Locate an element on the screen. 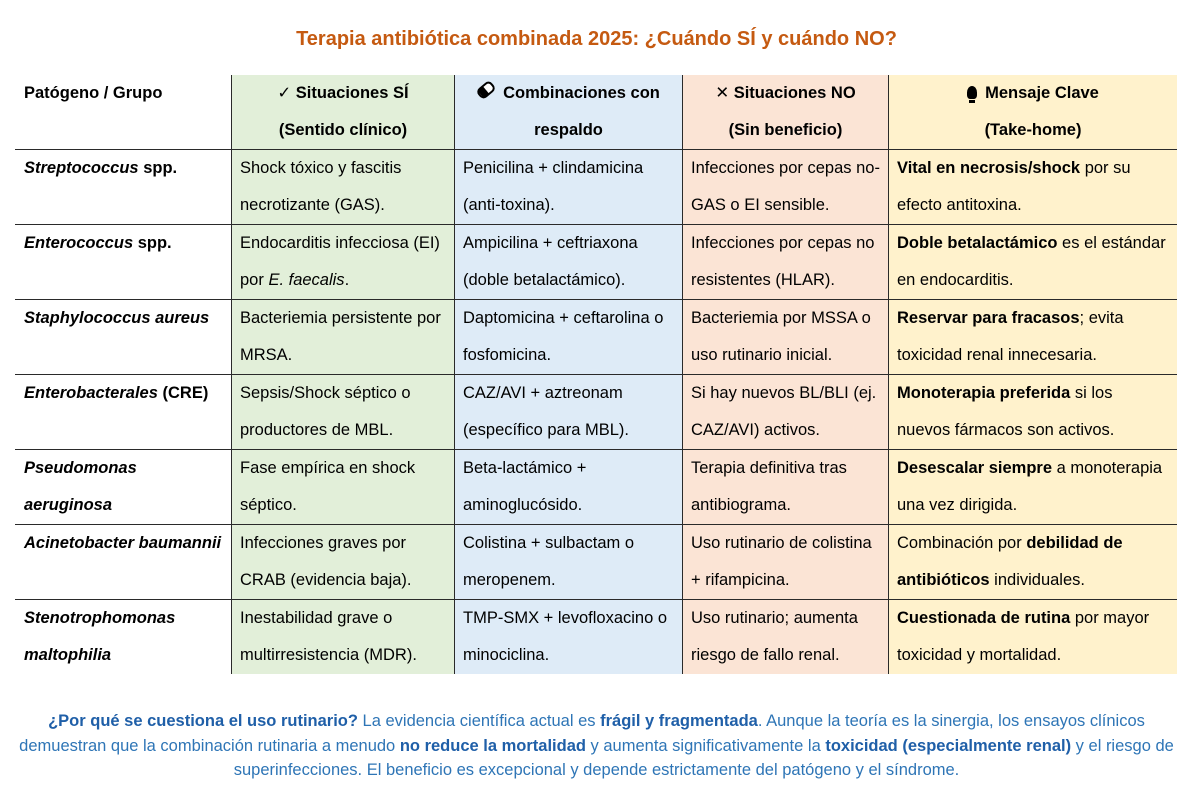 Image resolution: width=1193 pixels, height=797 pixels. header-key-line2: (Take-home) is located at coordinates (1033, 130).